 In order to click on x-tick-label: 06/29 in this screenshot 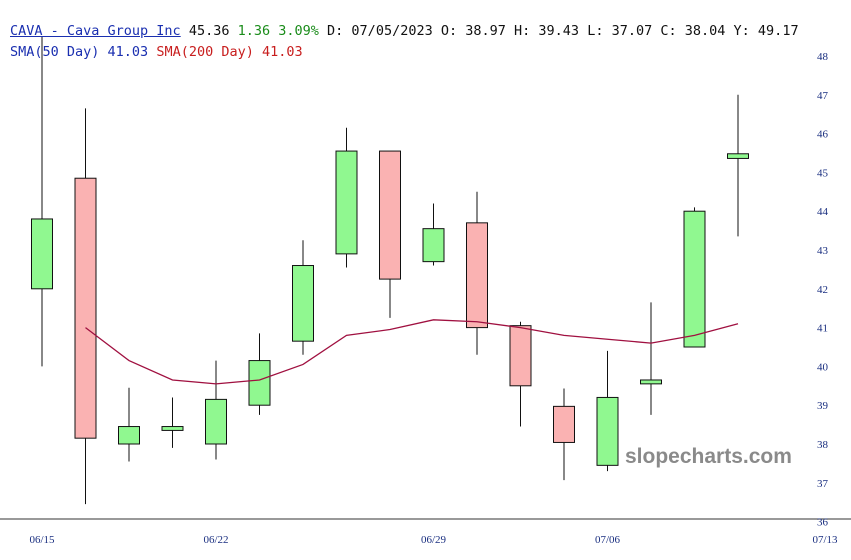, I will do `click(434, 540)`.